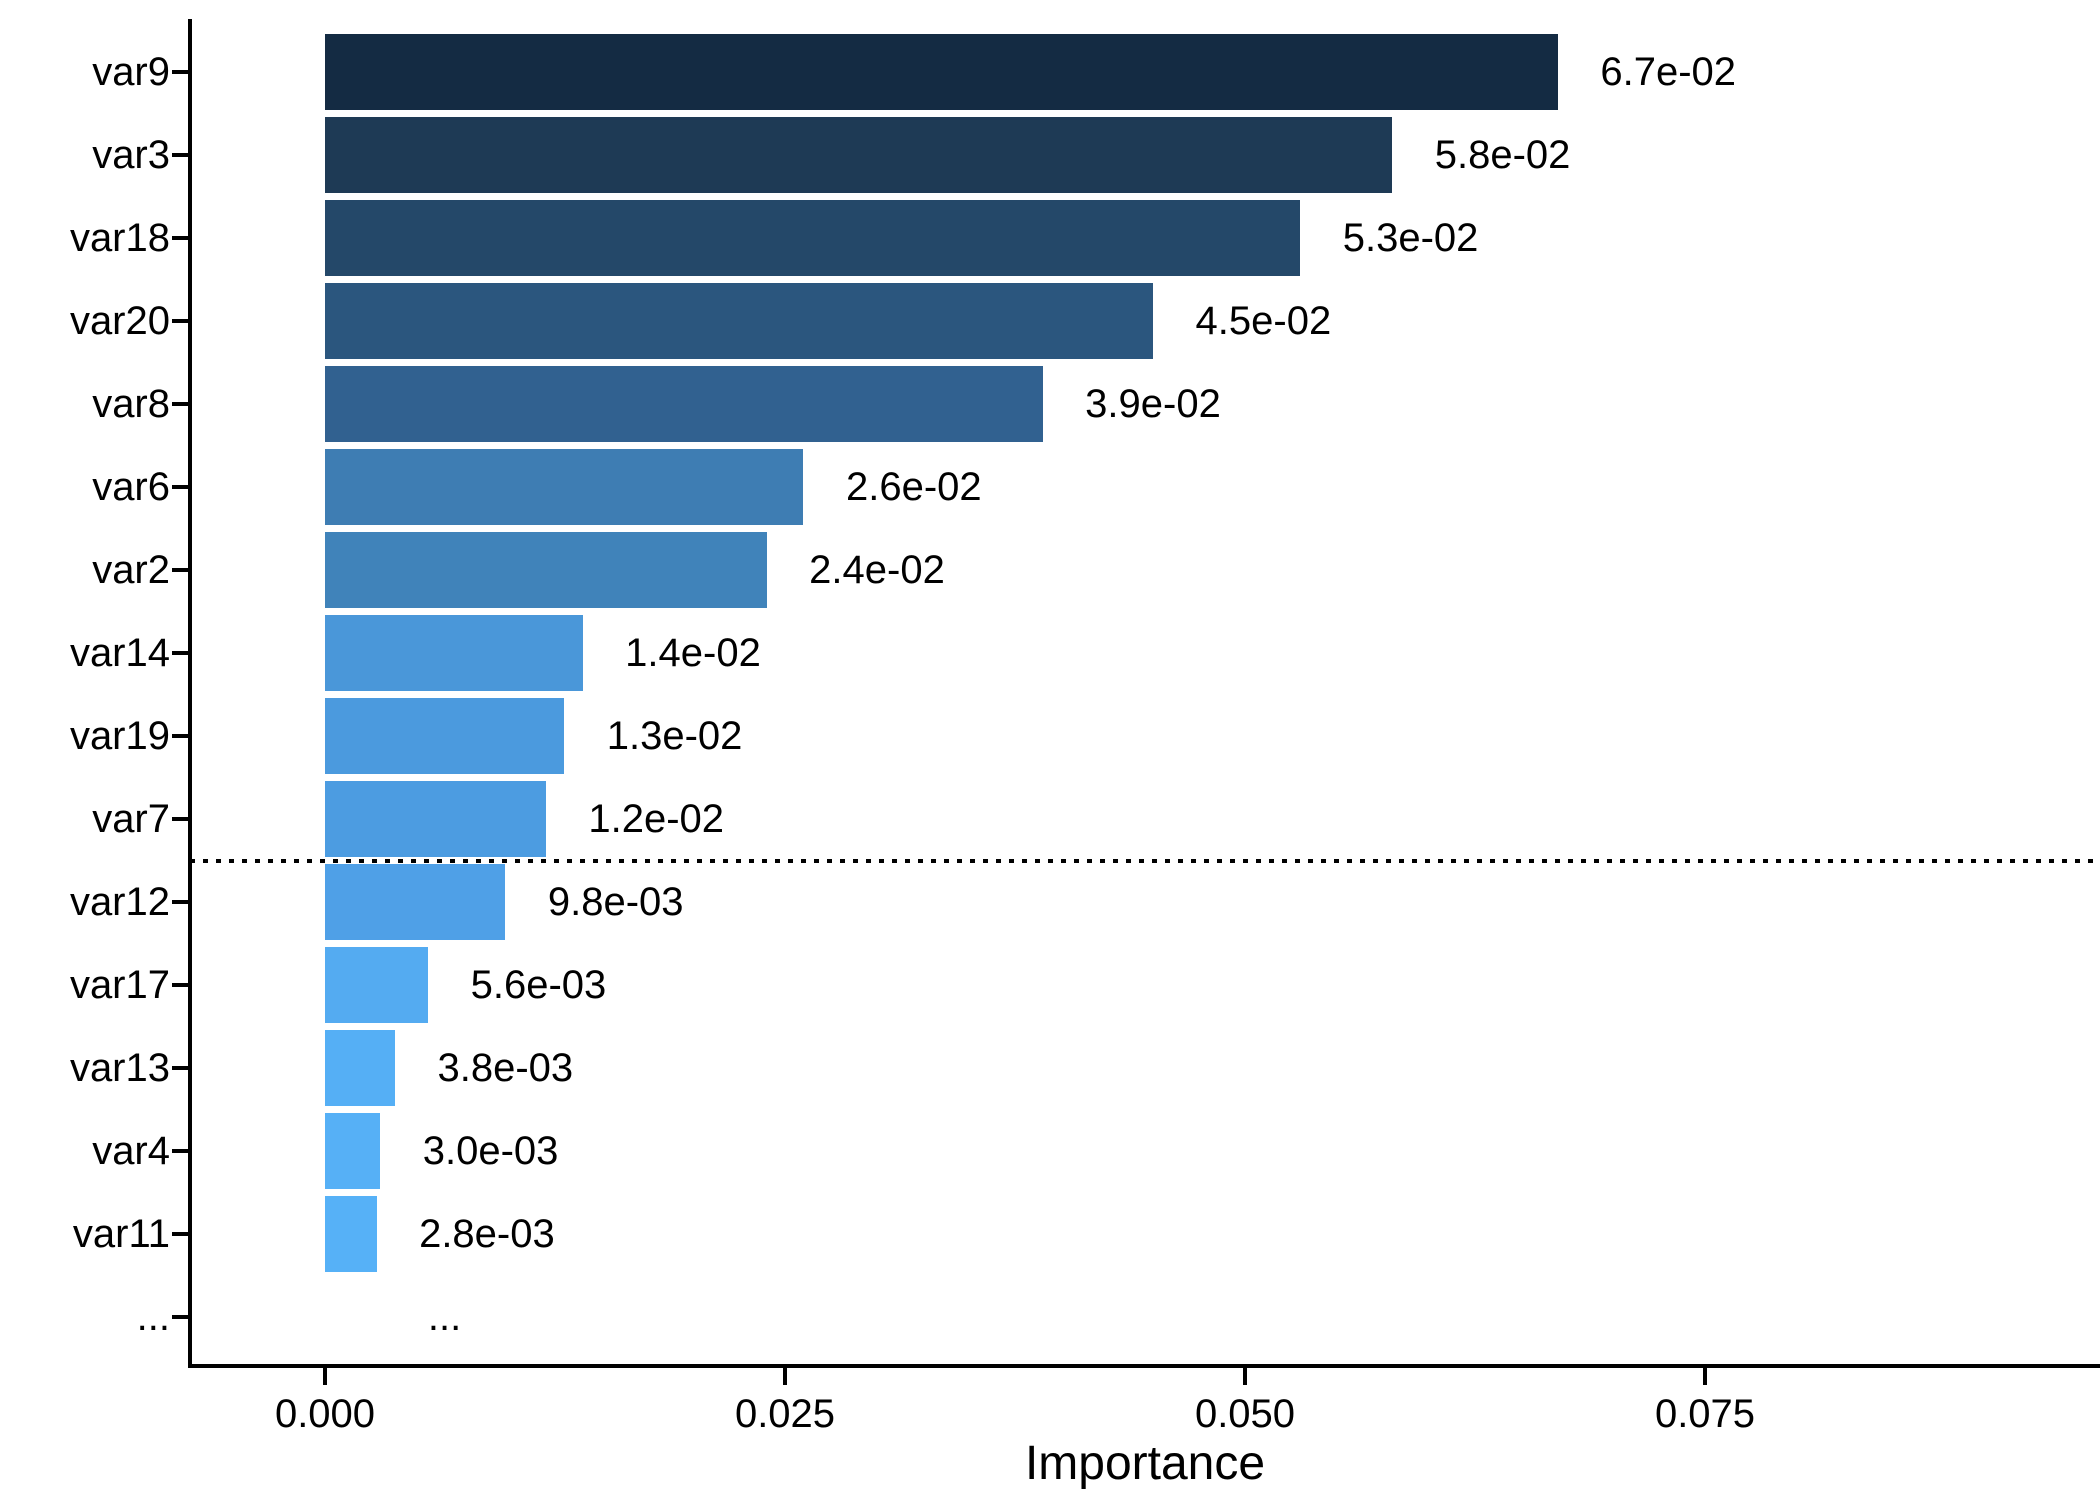 The height and width of the screenshot is (1500, 2100). I want to click on bar-var11, so click(351, 1234).